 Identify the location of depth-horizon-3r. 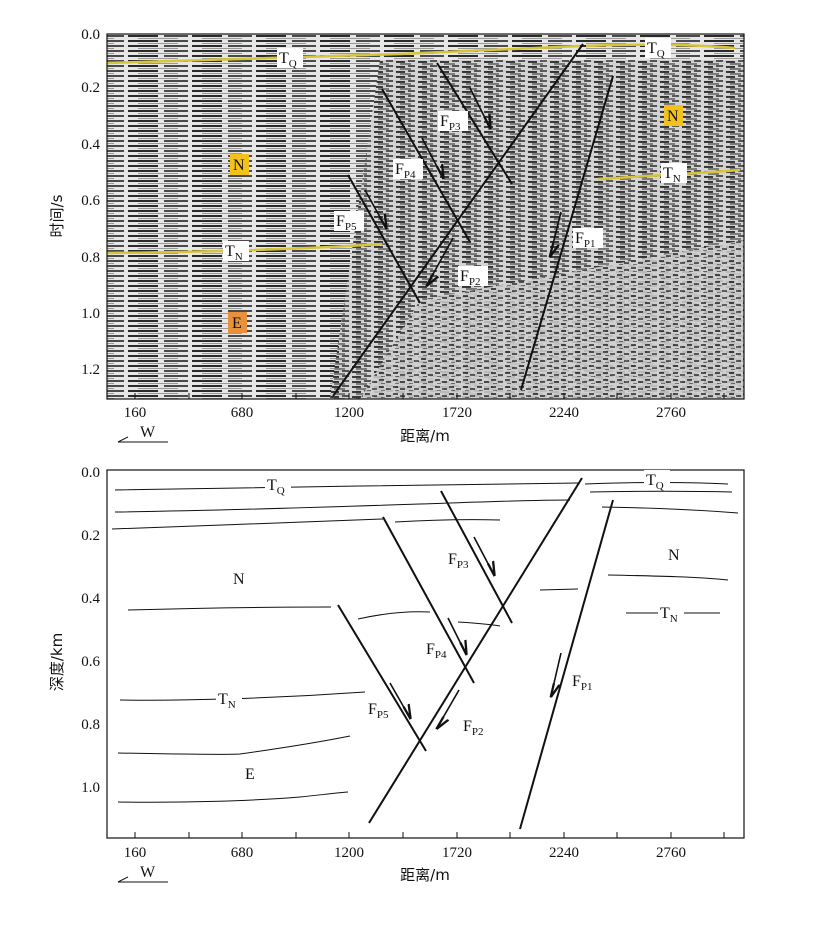
(670, 510).